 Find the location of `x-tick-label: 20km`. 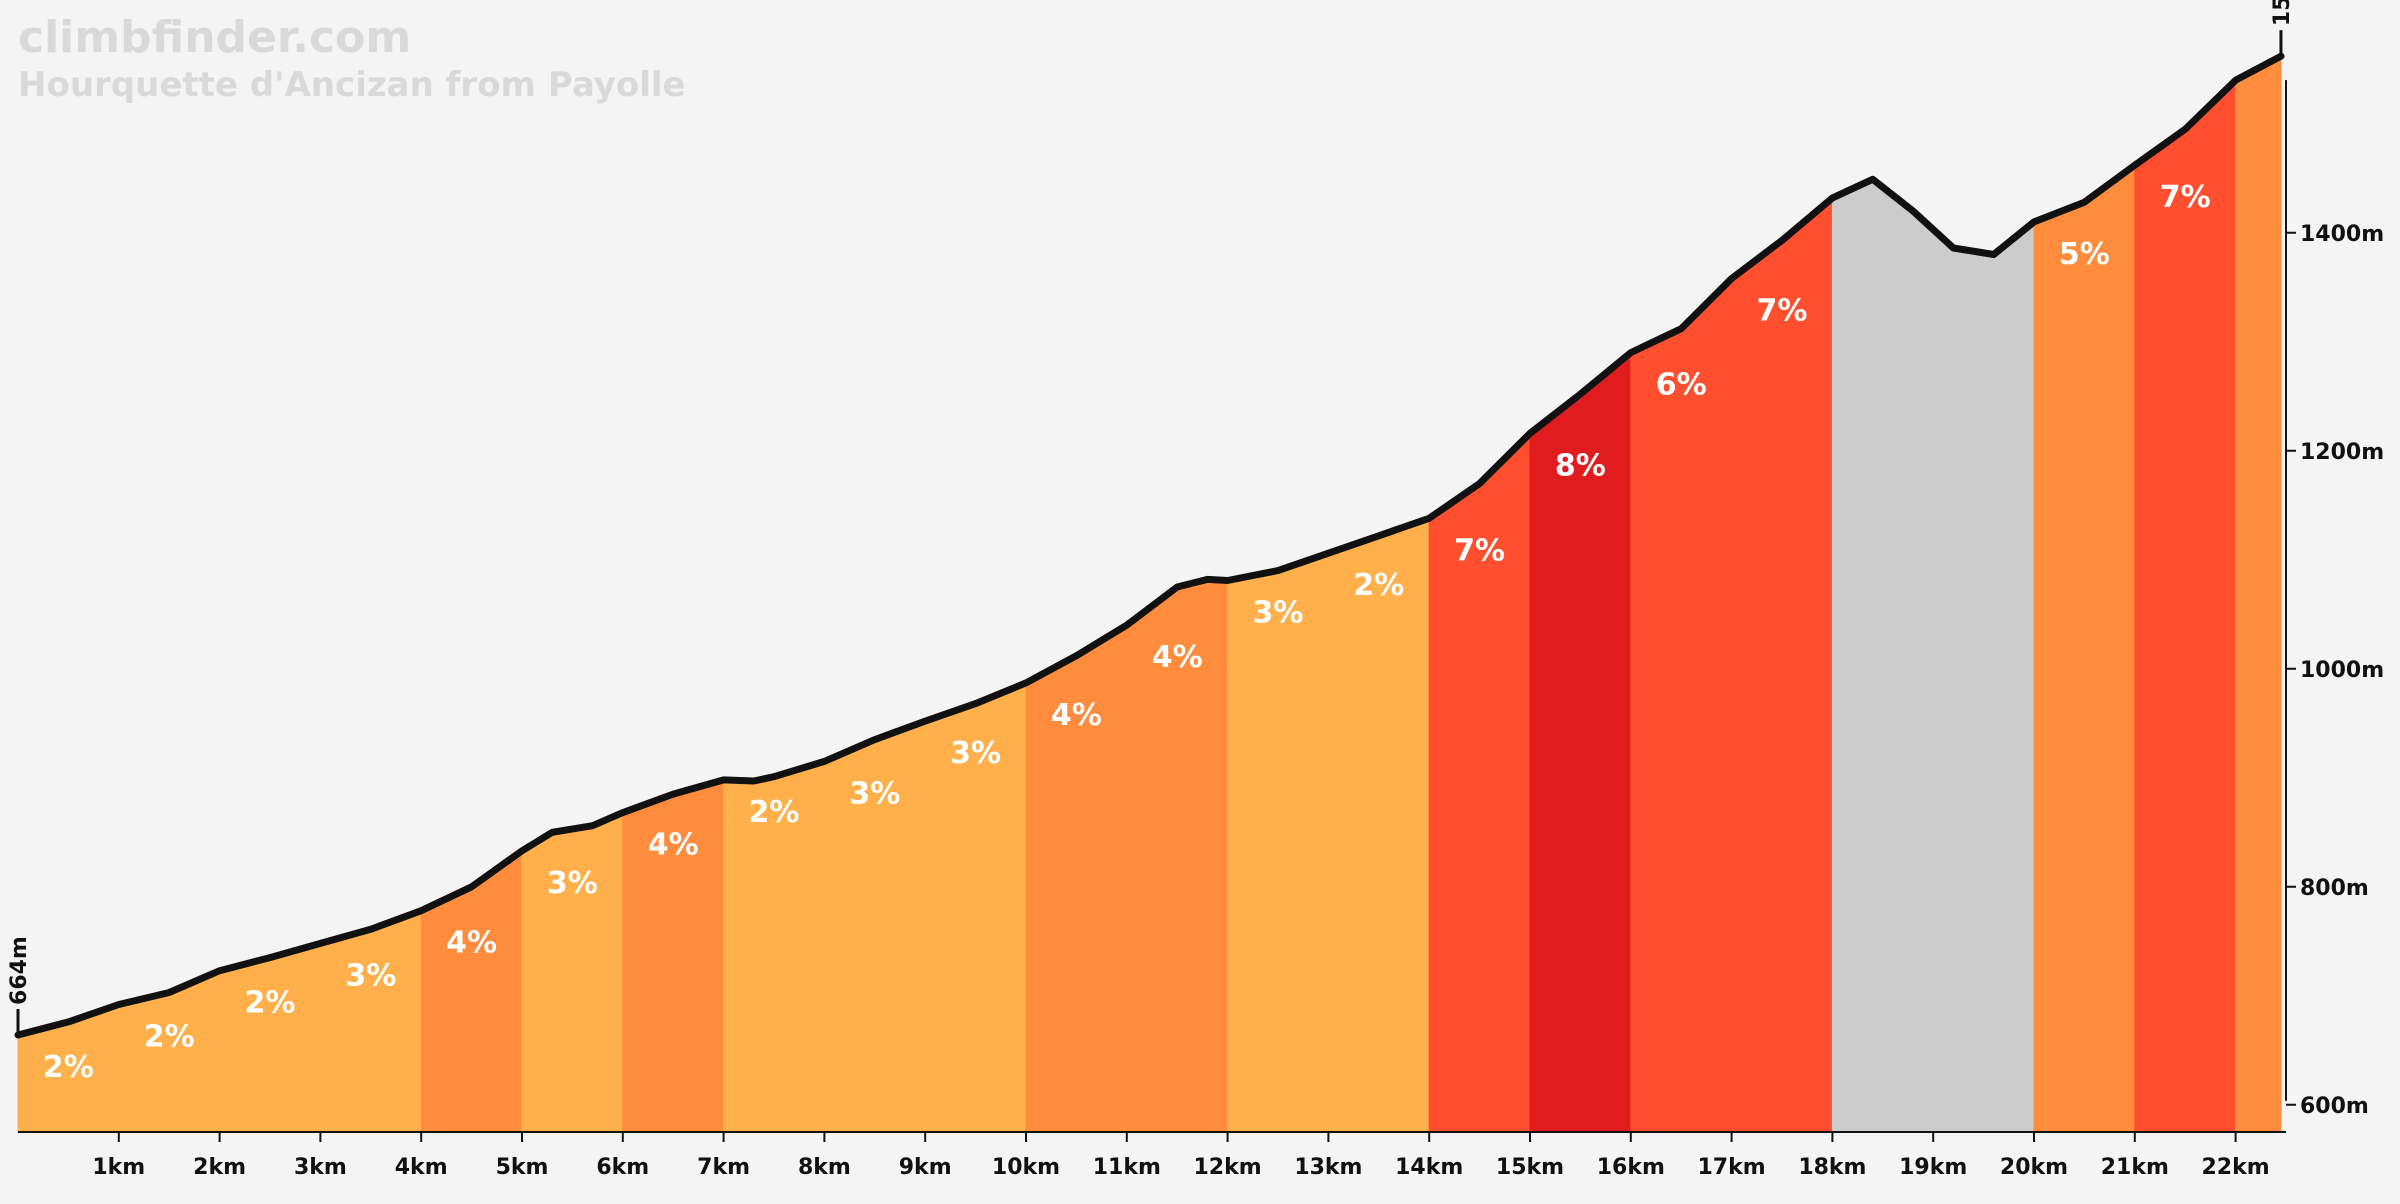

x-tick-label: 20km is located at coordinates (2034, 1167).